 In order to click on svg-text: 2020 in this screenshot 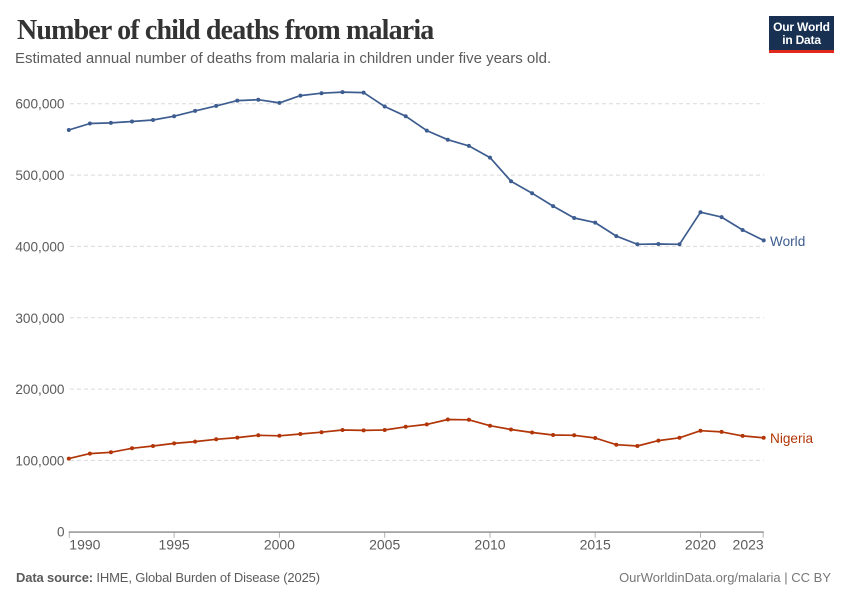, I will do `click(700, 545)`.